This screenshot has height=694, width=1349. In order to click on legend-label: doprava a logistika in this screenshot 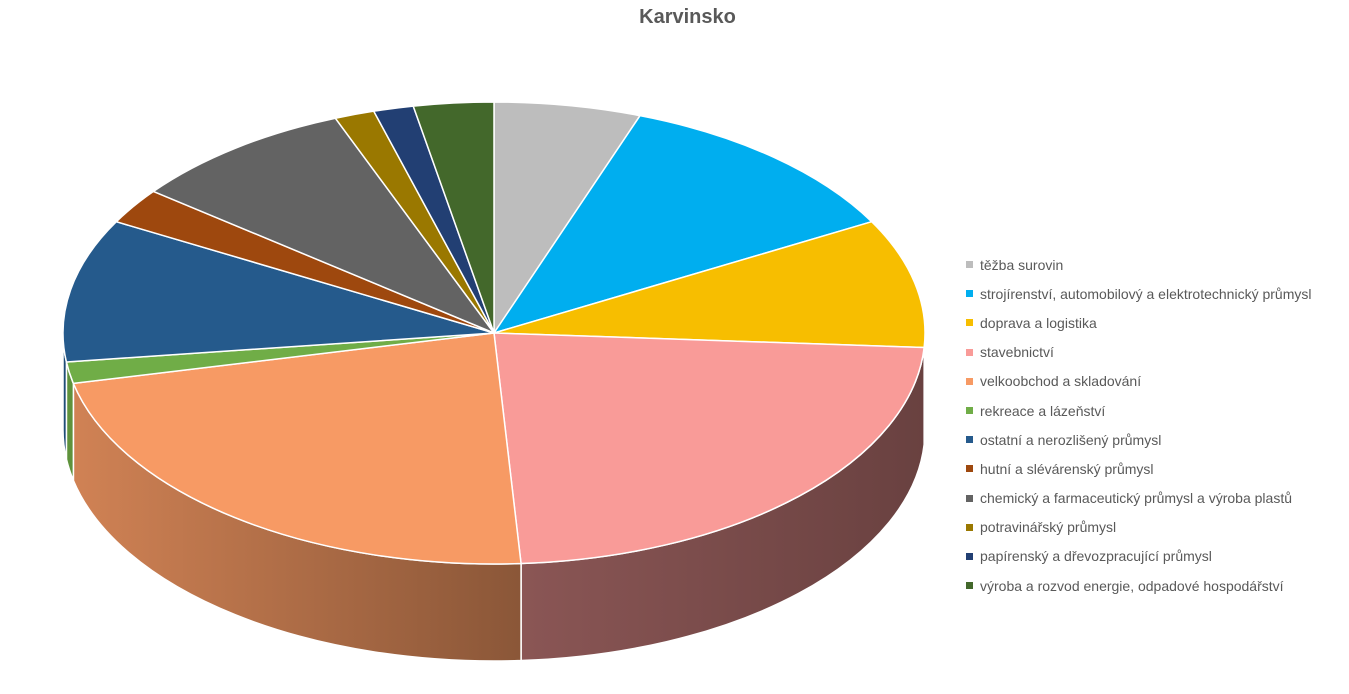, I will do `click(1038, 322)`.